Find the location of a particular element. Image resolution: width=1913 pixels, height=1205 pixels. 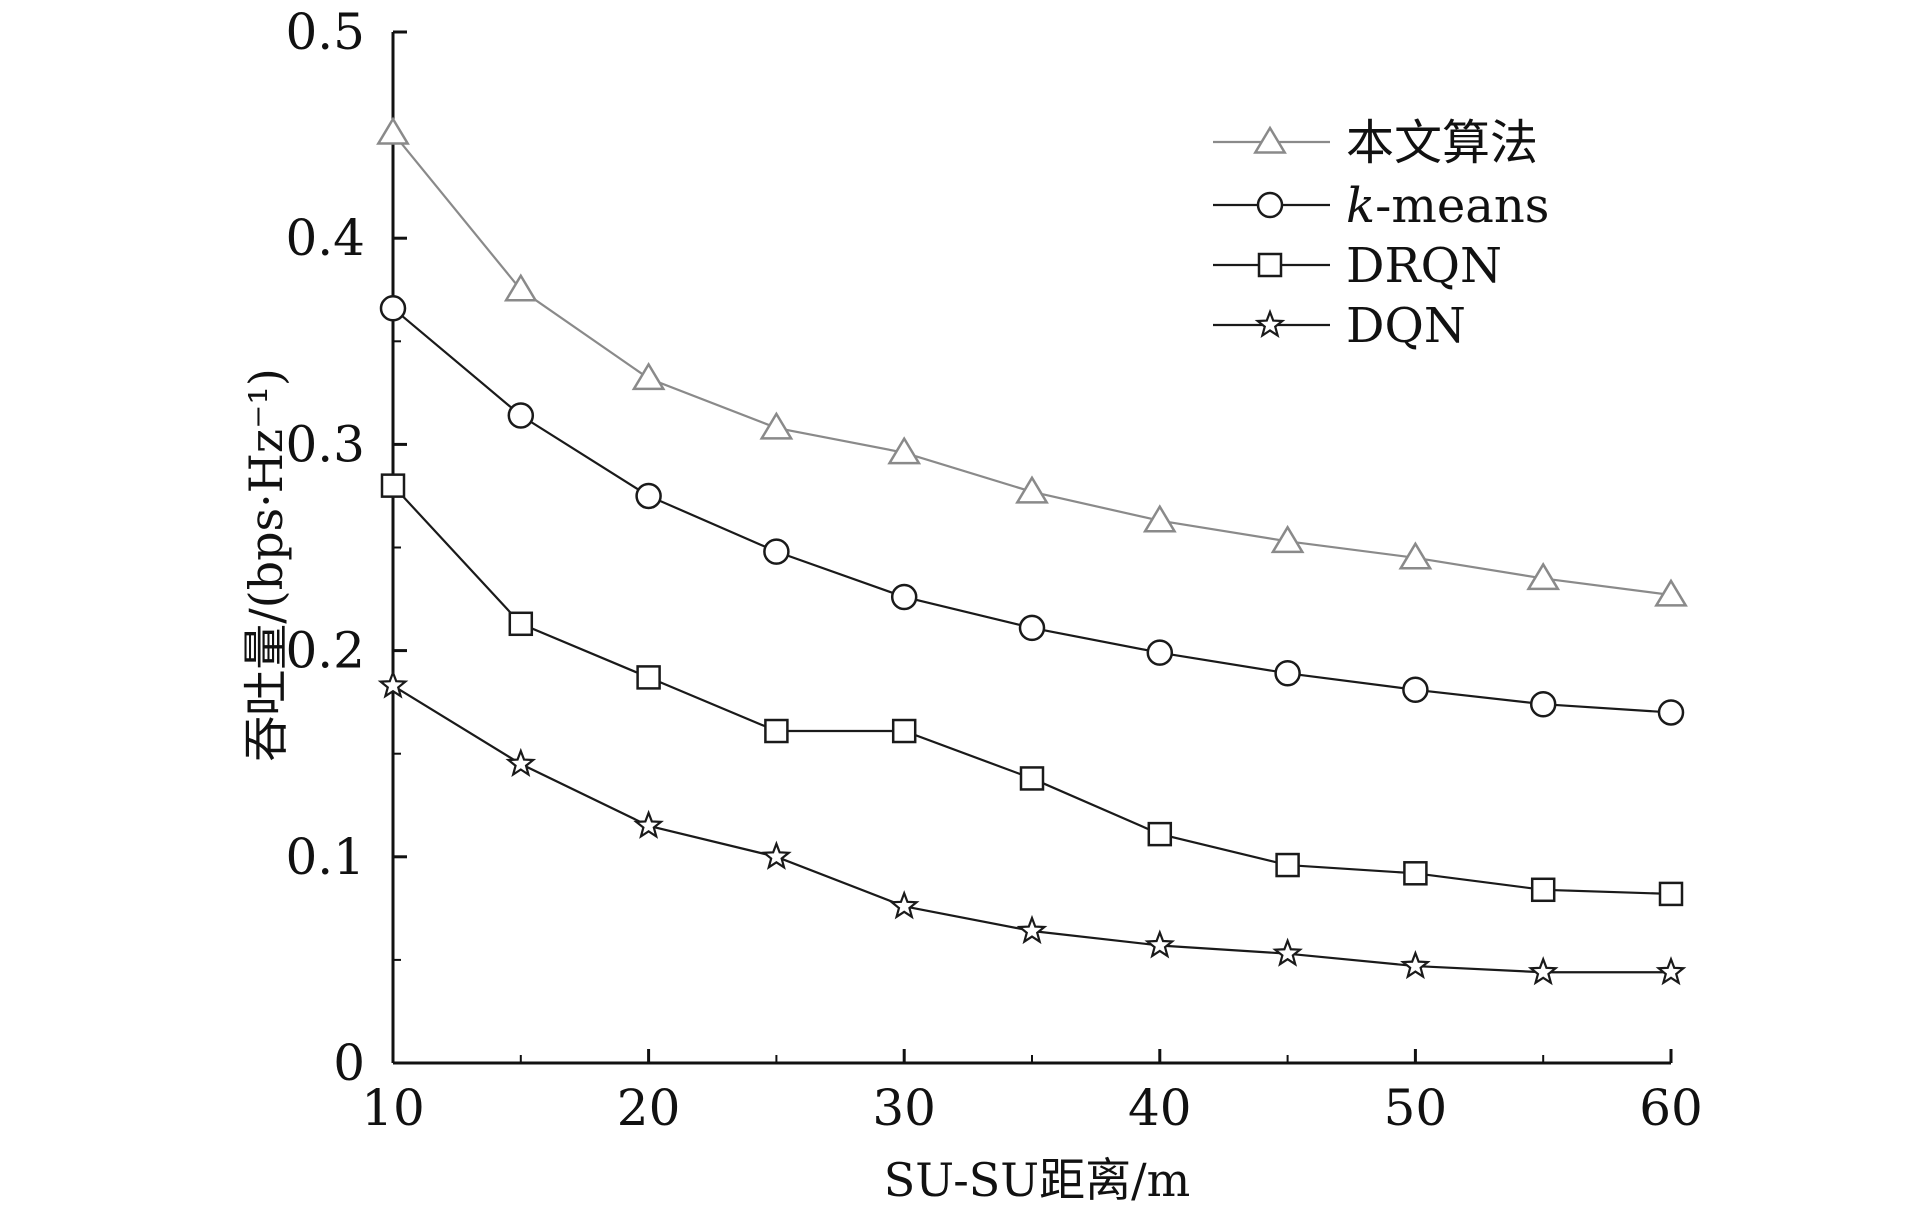

x-tick-label: 60 is located at coordinates (1671, 1108).